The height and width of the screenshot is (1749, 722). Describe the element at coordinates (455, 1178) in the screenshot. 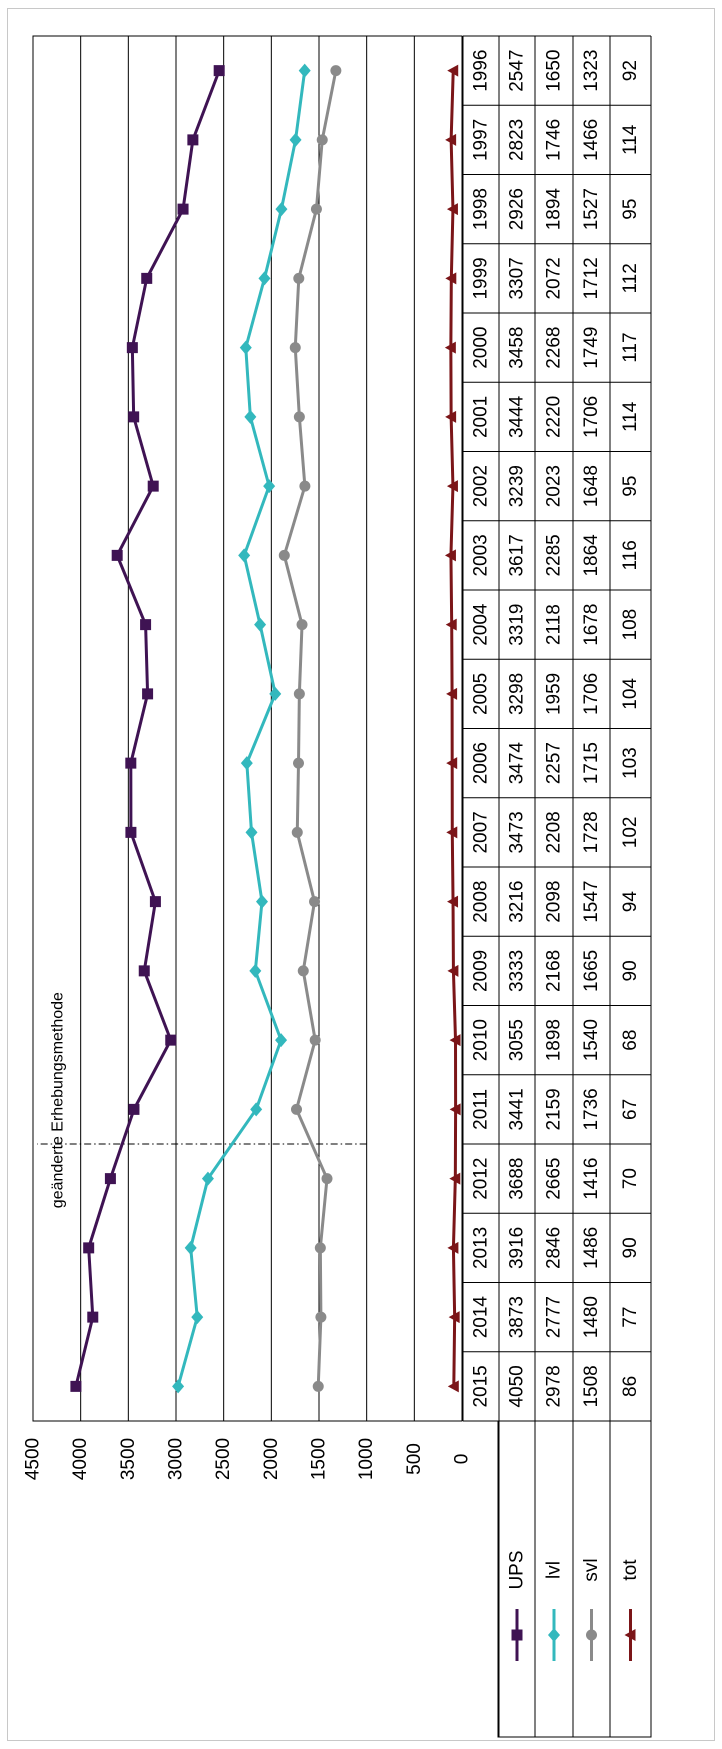

I see `point-tot-2012` at that location.